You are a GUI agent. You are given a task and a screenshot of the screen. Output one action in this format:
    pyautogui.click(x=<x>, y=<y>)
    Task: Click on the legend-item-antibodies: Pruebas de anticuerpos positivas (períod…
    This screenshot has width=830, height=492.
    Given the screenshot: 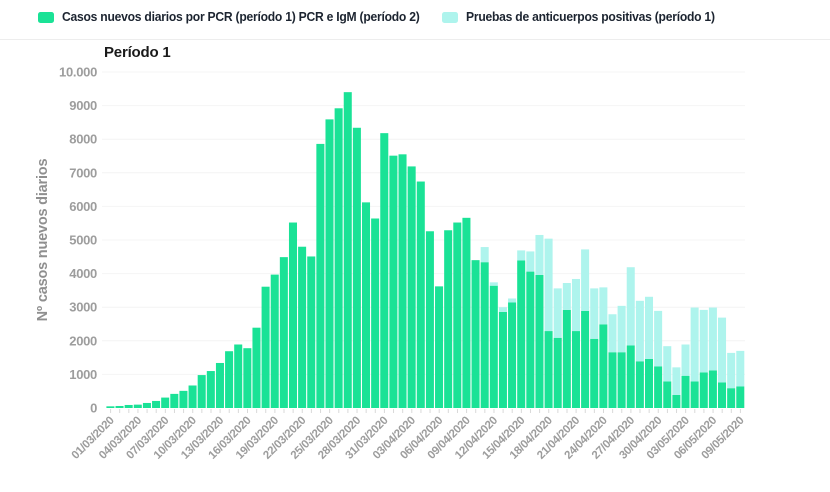 What is the action you would take?
    pyautogui.click(x=582, y=17)
    